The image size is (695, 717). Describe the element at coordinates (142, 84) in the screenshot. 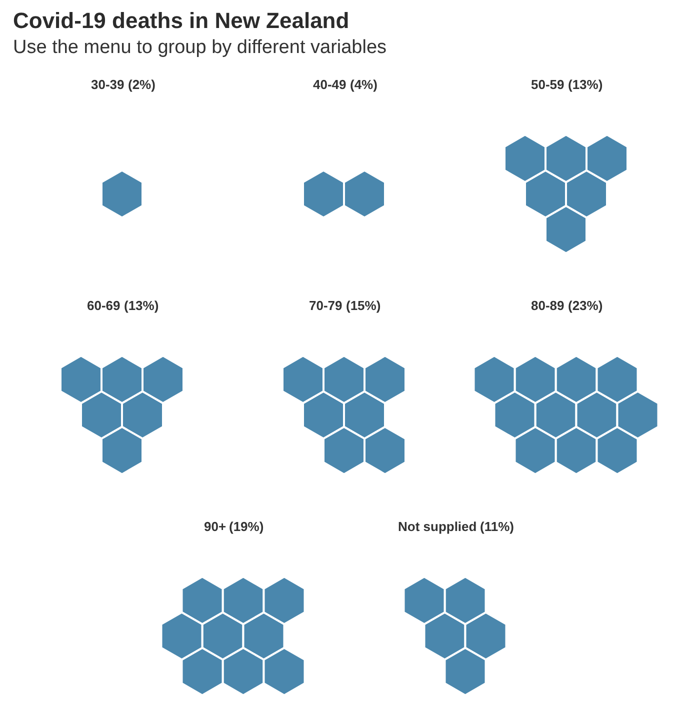

I see `data-label: (2%)` at that location.